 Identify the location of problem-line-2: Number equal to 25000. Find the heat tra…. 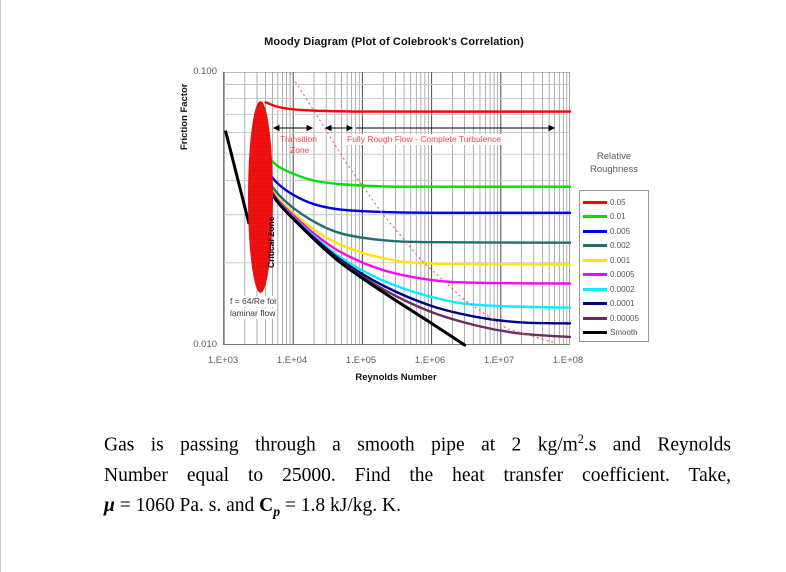
(417, 475).